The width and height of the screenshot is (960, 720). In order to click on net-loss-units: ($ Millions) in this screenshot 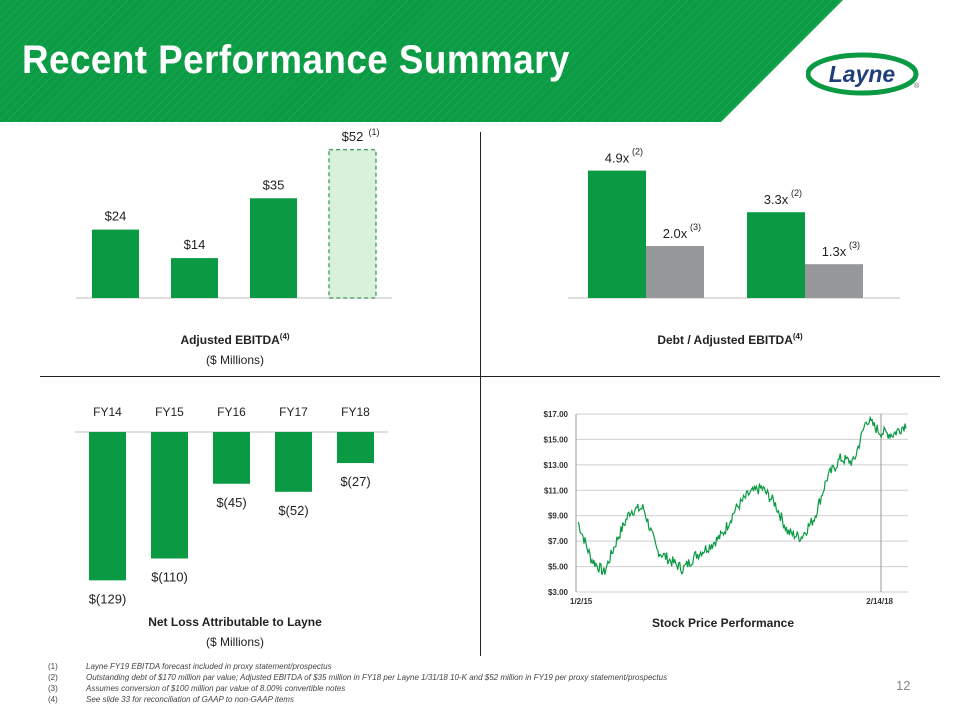, I will do `click(234, 642)`.